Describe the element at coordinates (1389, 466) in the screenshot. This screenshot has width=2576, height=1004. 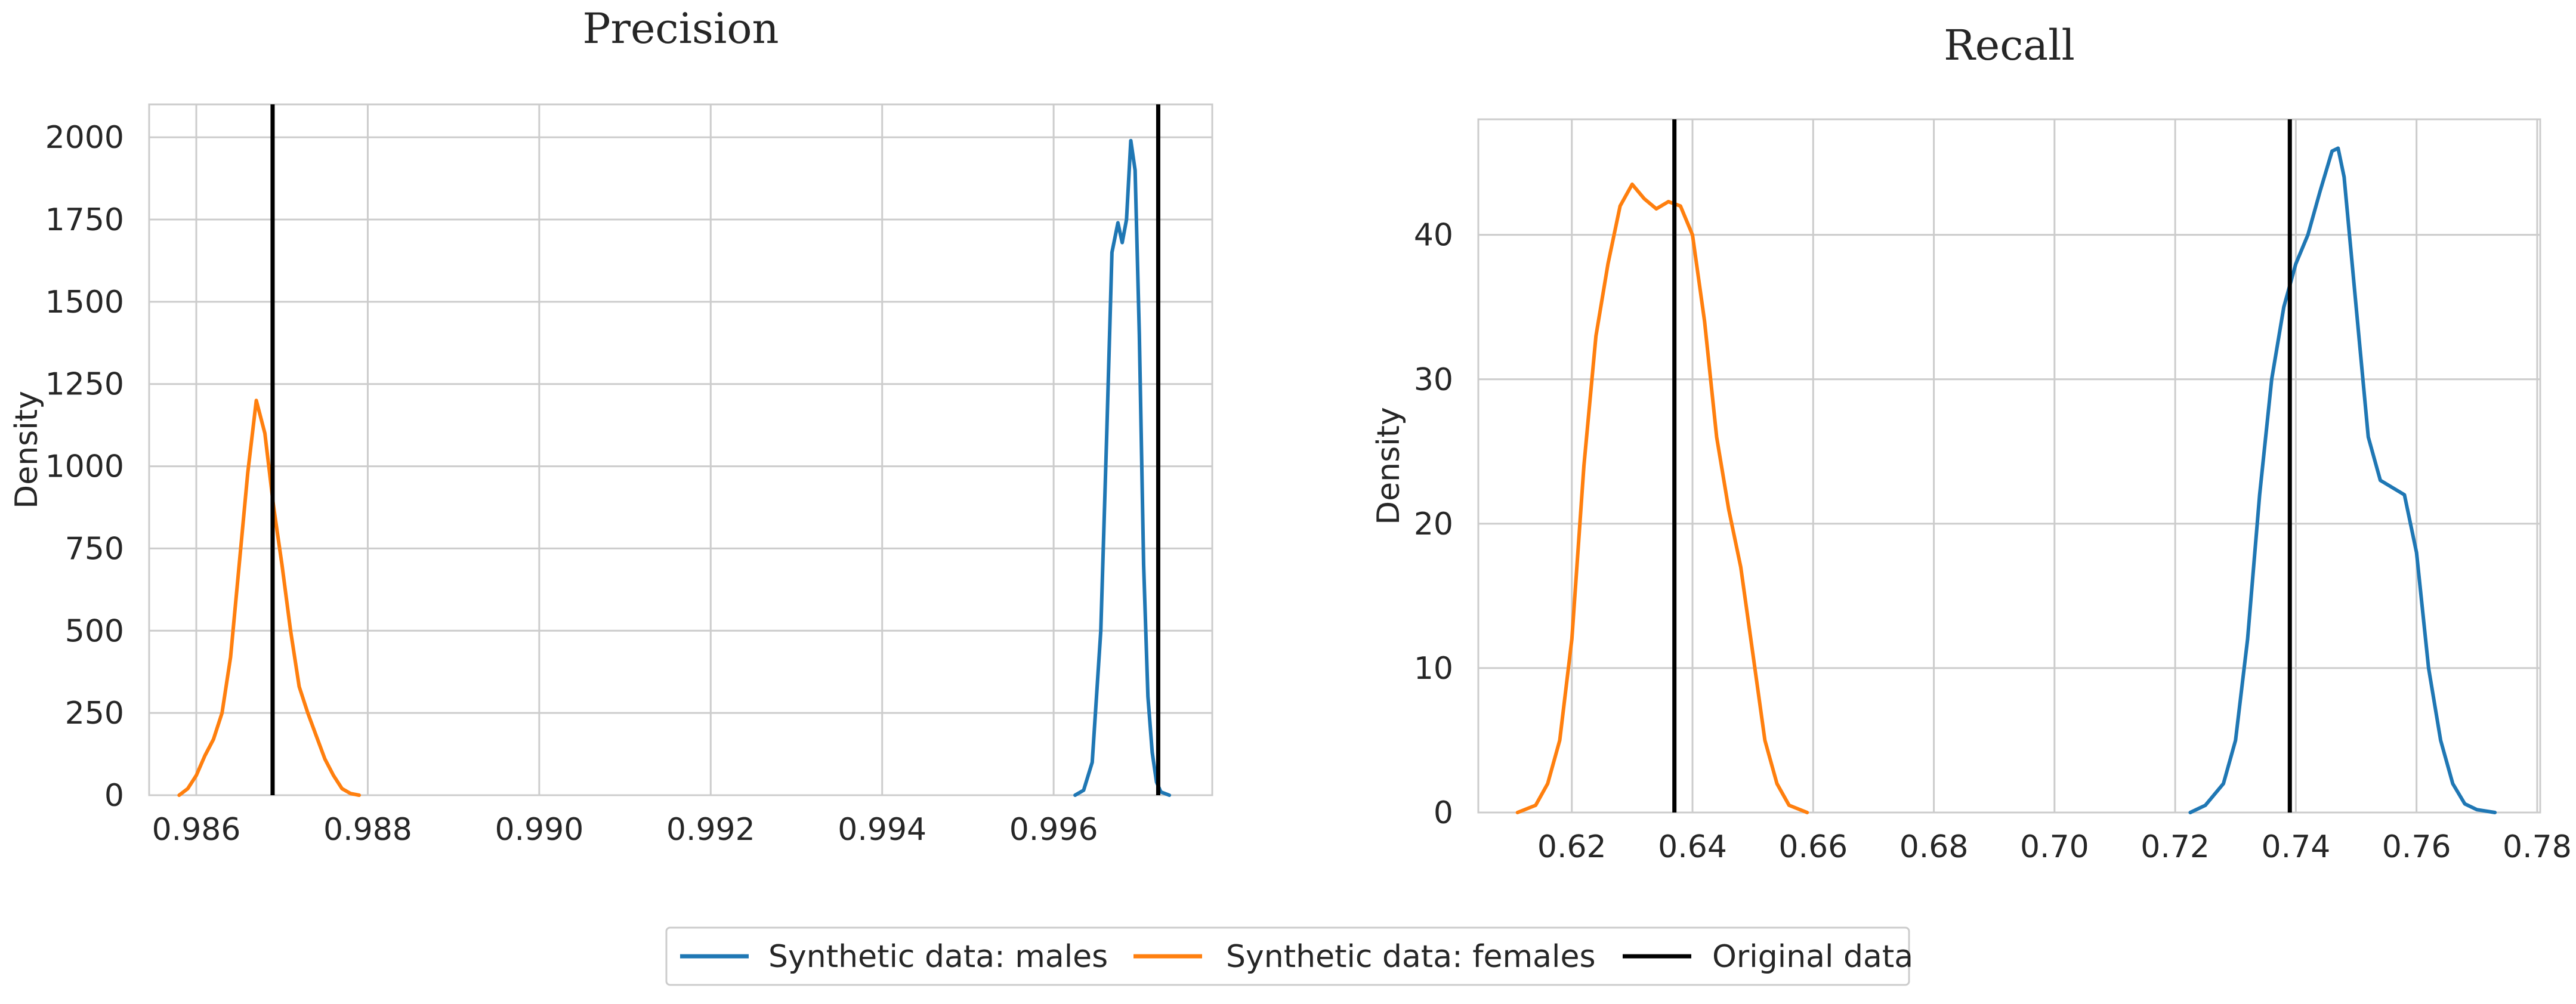
I see `recall-y-axis-label: Density` at that location.